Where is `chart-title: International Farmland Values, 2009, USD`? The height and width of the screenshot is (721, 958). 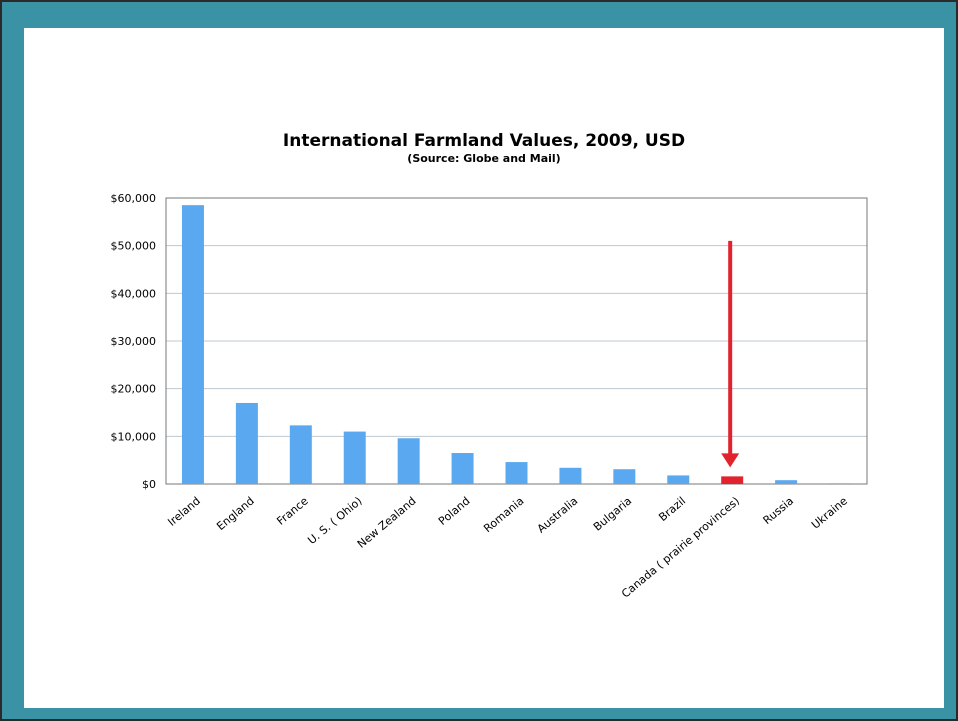 chart-title: International Farmland Values, 2009, USD is located at coordinates (484, 141).